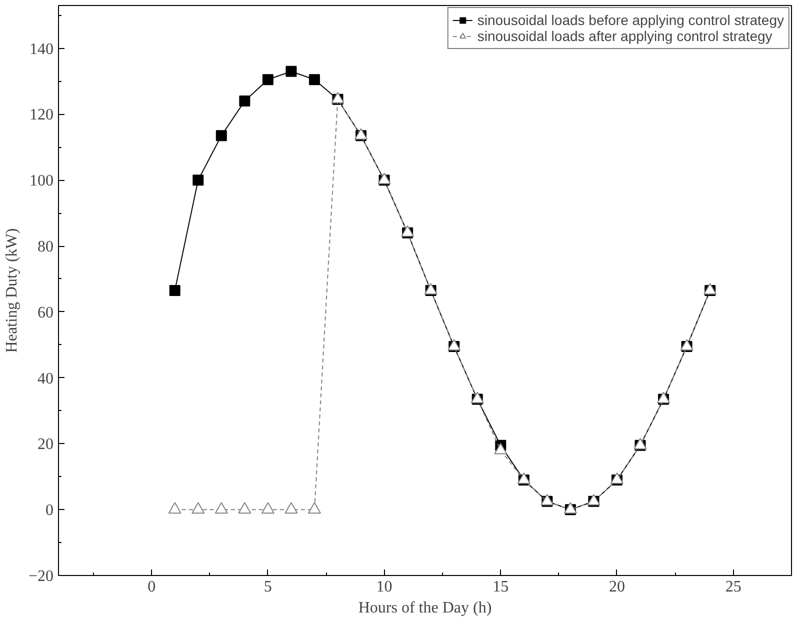  Describe the element at coordinates (630, 20) in the screenshot. I see `legend-label: sinousoidal loads before applying control strategy` at that location.